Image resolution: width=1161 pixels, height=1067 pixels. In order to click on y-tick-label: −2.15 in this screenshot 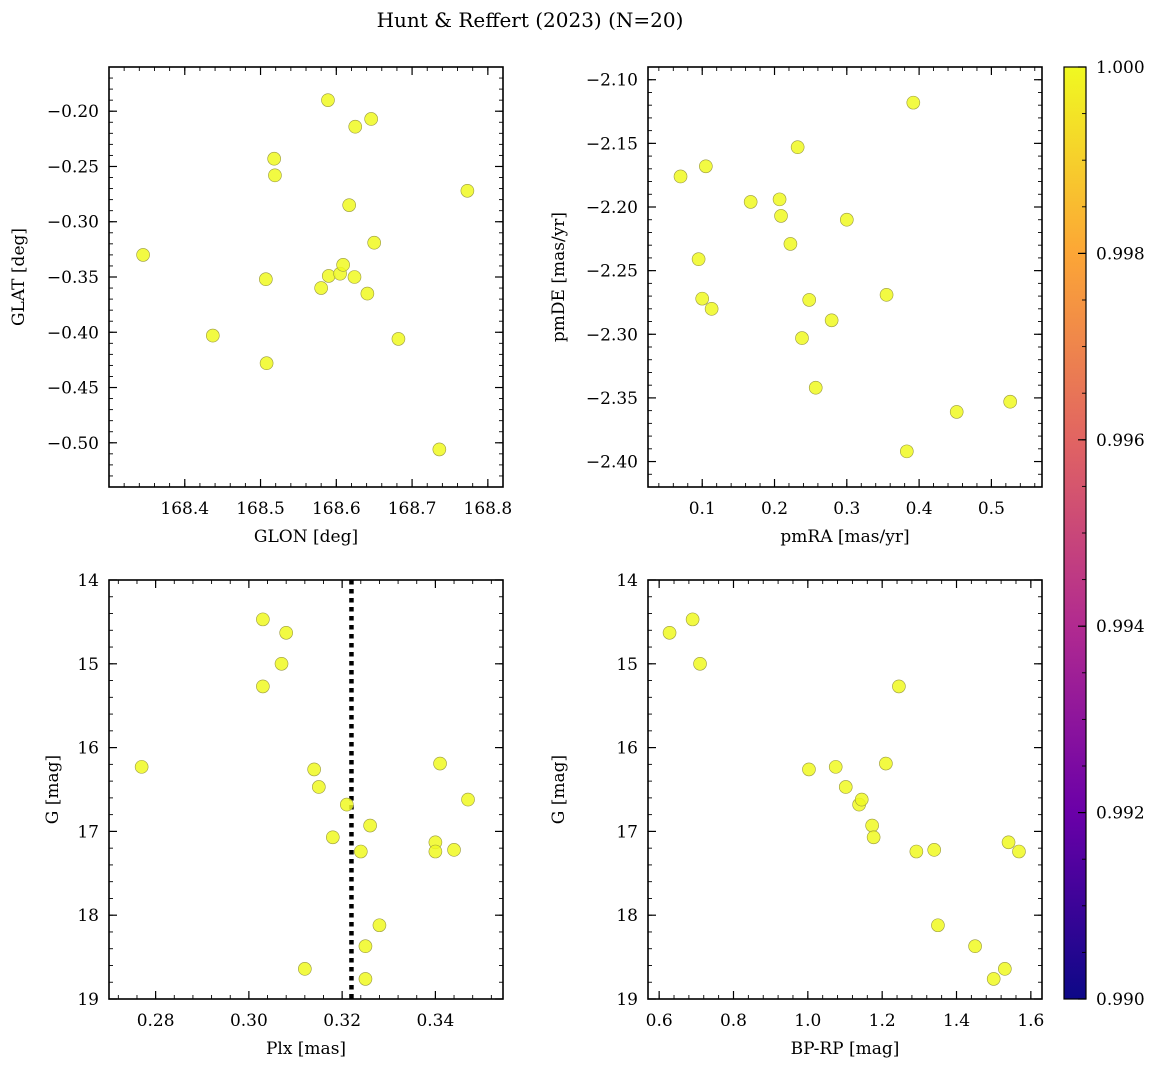, I will do `click(612, 144)`.